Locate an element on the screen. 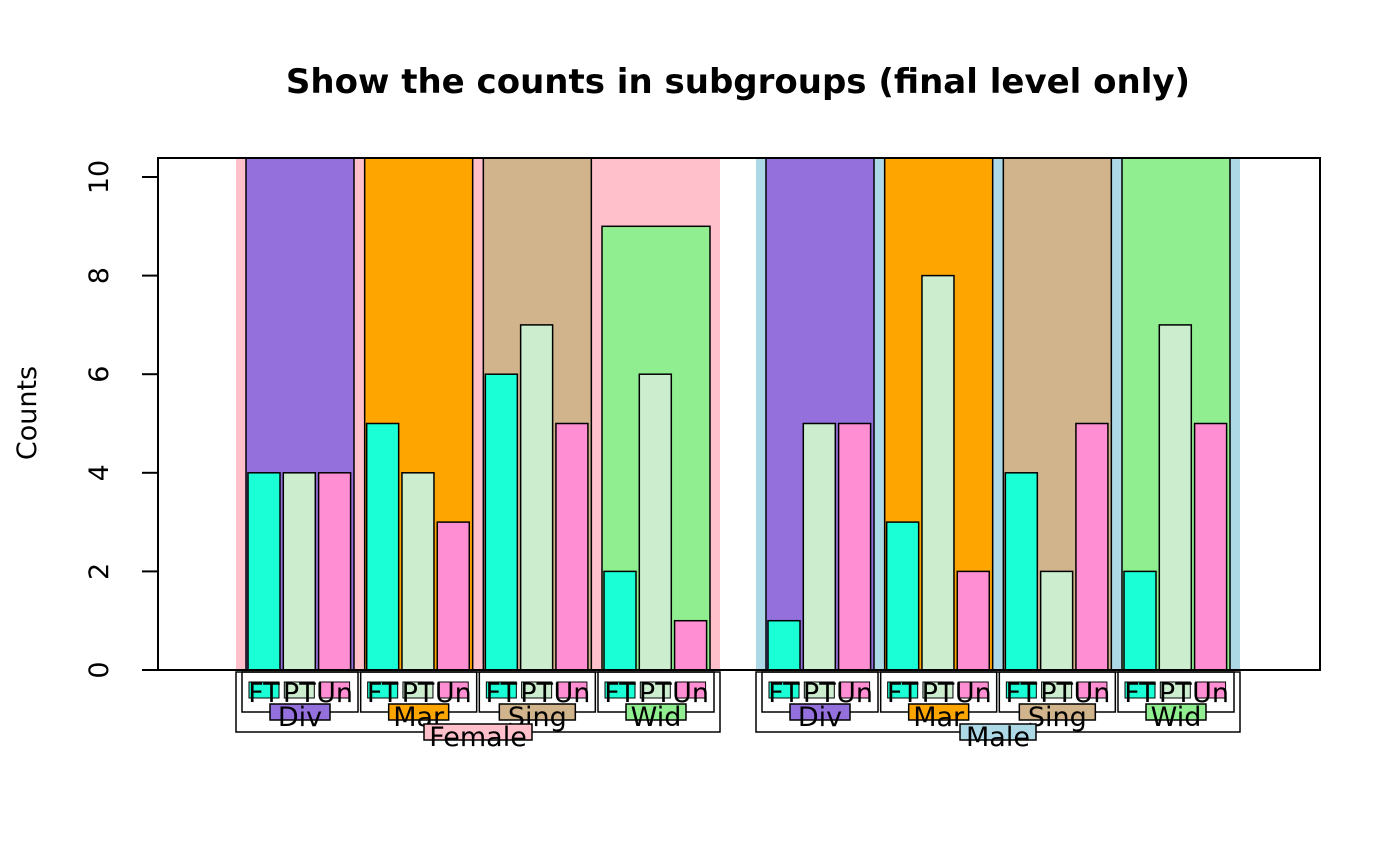 The width and height of the screenshot is (1400, 866). bar-male-sing-pt is located at coordinates (1056, 620).